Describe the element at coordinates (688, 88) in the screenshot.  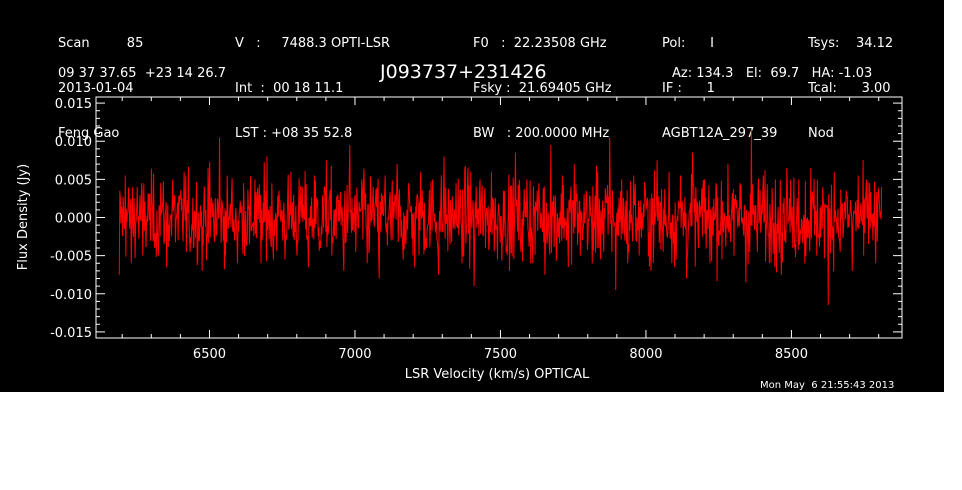
I see `if-number: IF : 1` at that location.